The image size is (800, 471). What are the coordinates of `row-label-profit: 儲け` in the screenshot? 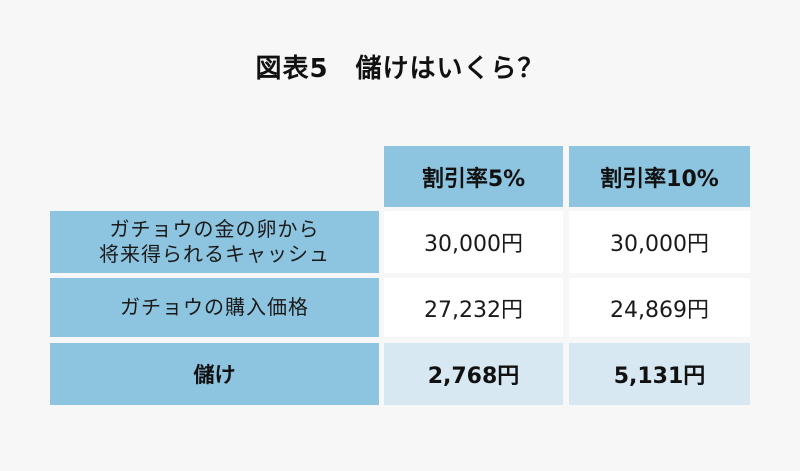 It's located at (214, 374).